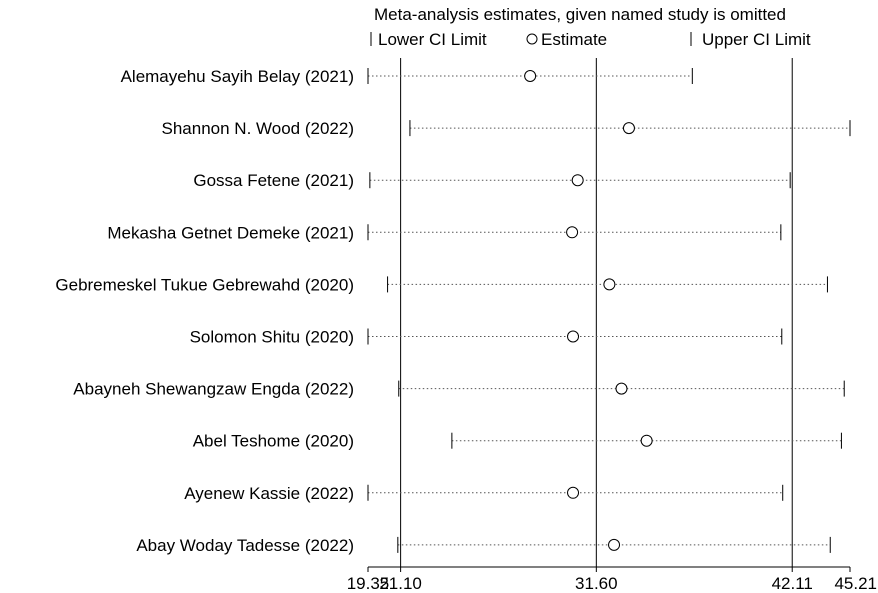 Image resolution: width=878 pixels, height=593 pixels. Describe the element at coordinates (368, 583) in the screenshot. I see `x-tick-label: 19.35` at that location.